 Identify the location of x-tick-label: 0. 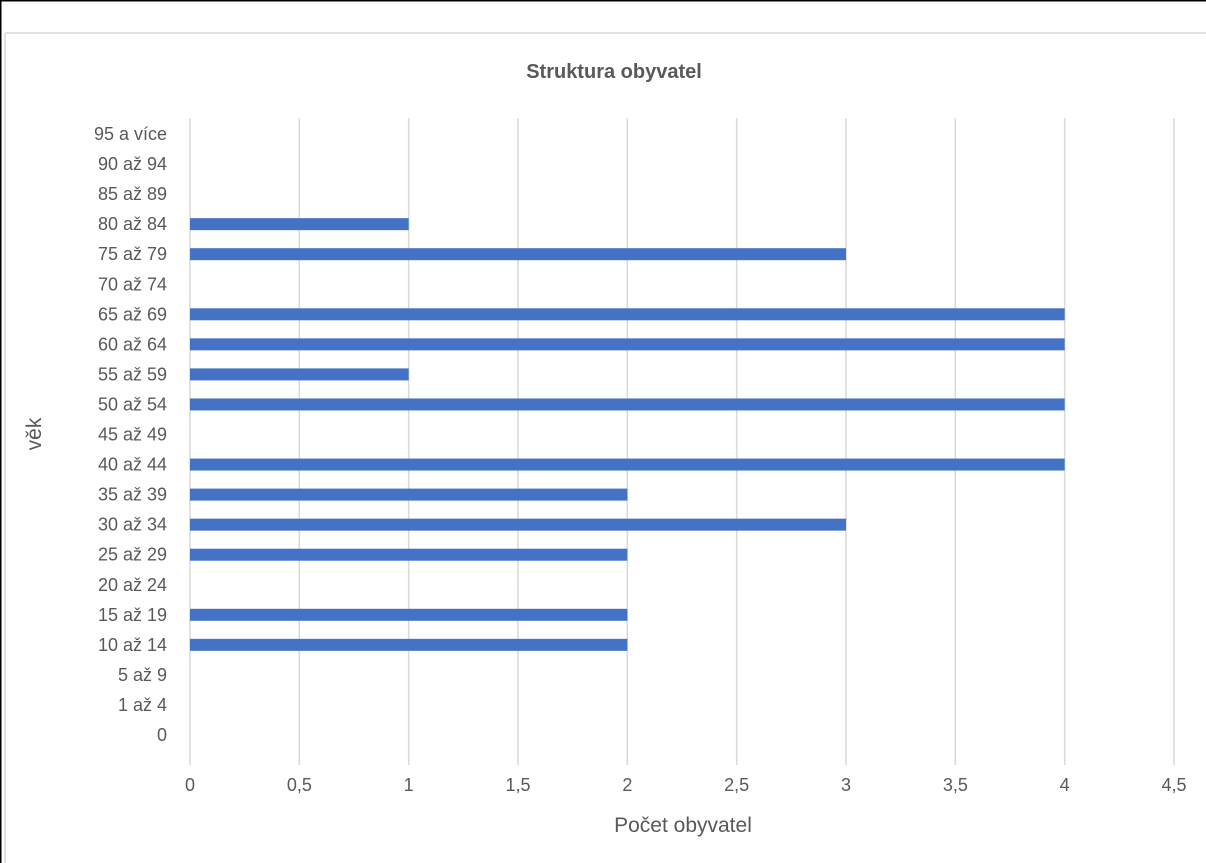
(190, 785).